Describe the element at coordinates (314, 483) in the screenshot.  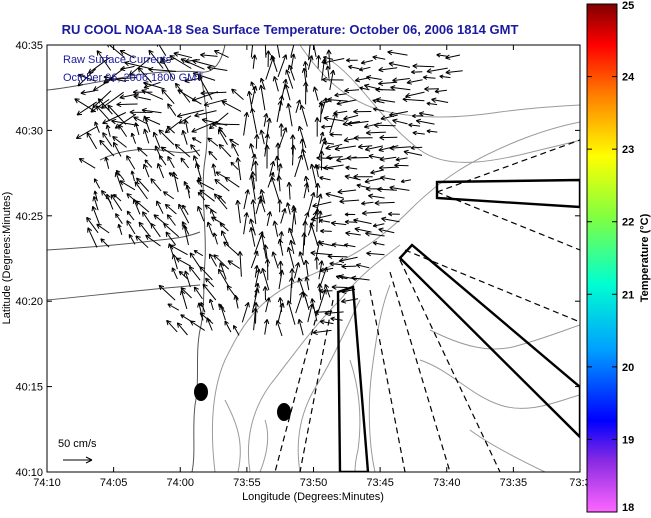
I see `x-tick-label: 73:50` at that location.